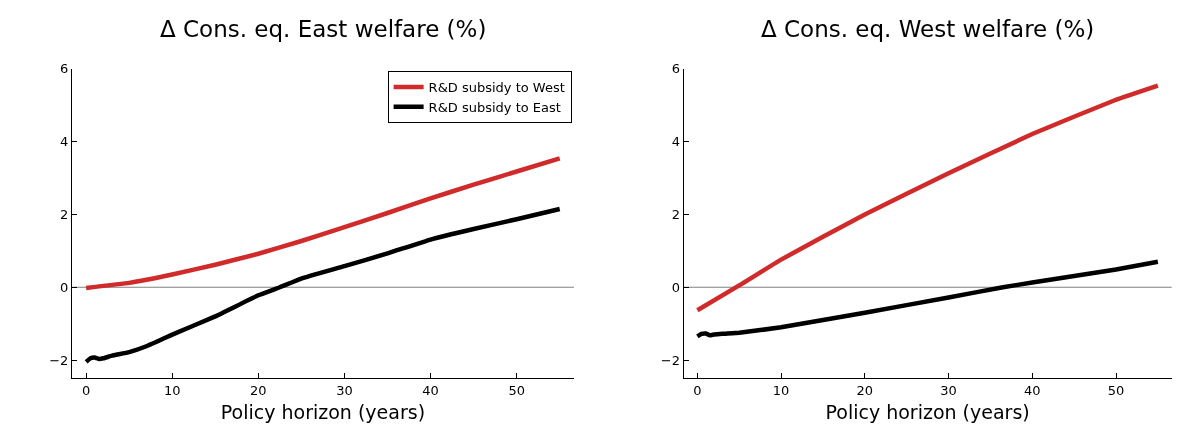 This screenshot has width=1179, height=443. Describe the element at coordinates (323, 29) in the screenshot. I see `chart-title: Δ Cons. eq. East welfare (%)` at that location.